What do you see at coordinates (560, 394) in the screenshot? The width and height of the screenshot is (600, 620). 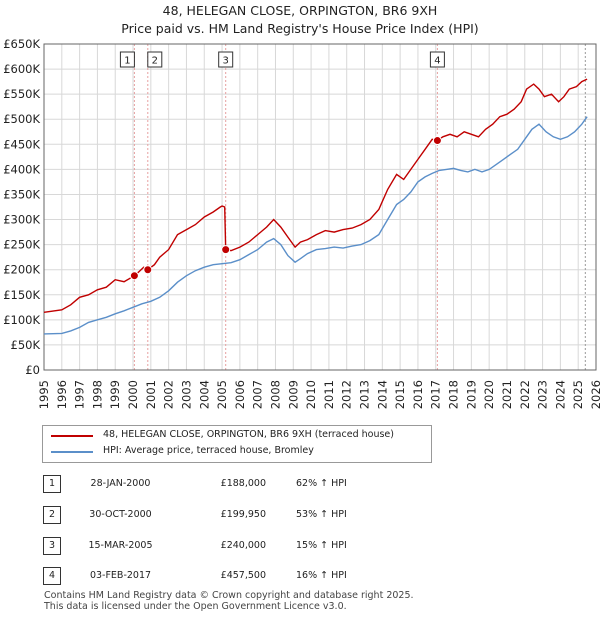 I see `x-tick-label: 2024` at bounding box center [560, 394].